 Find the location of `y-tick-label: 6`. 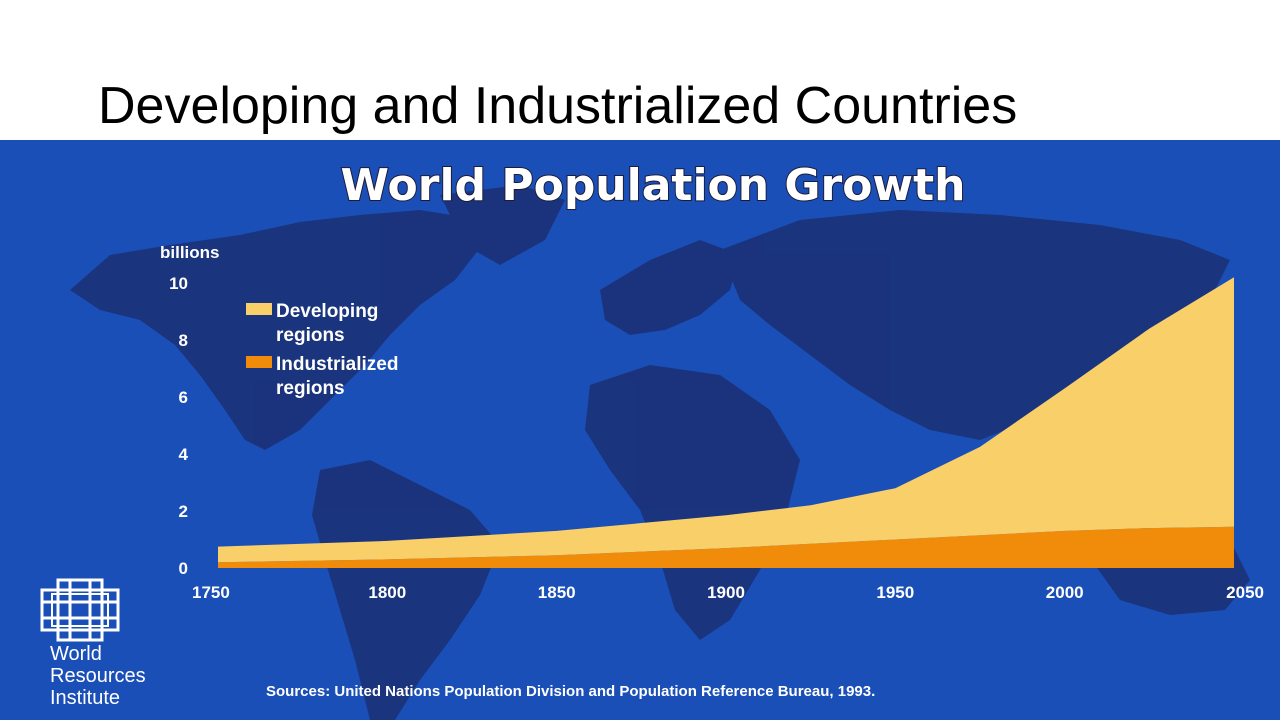

y-tick-label: 6 is located at coordinates (183, 397).